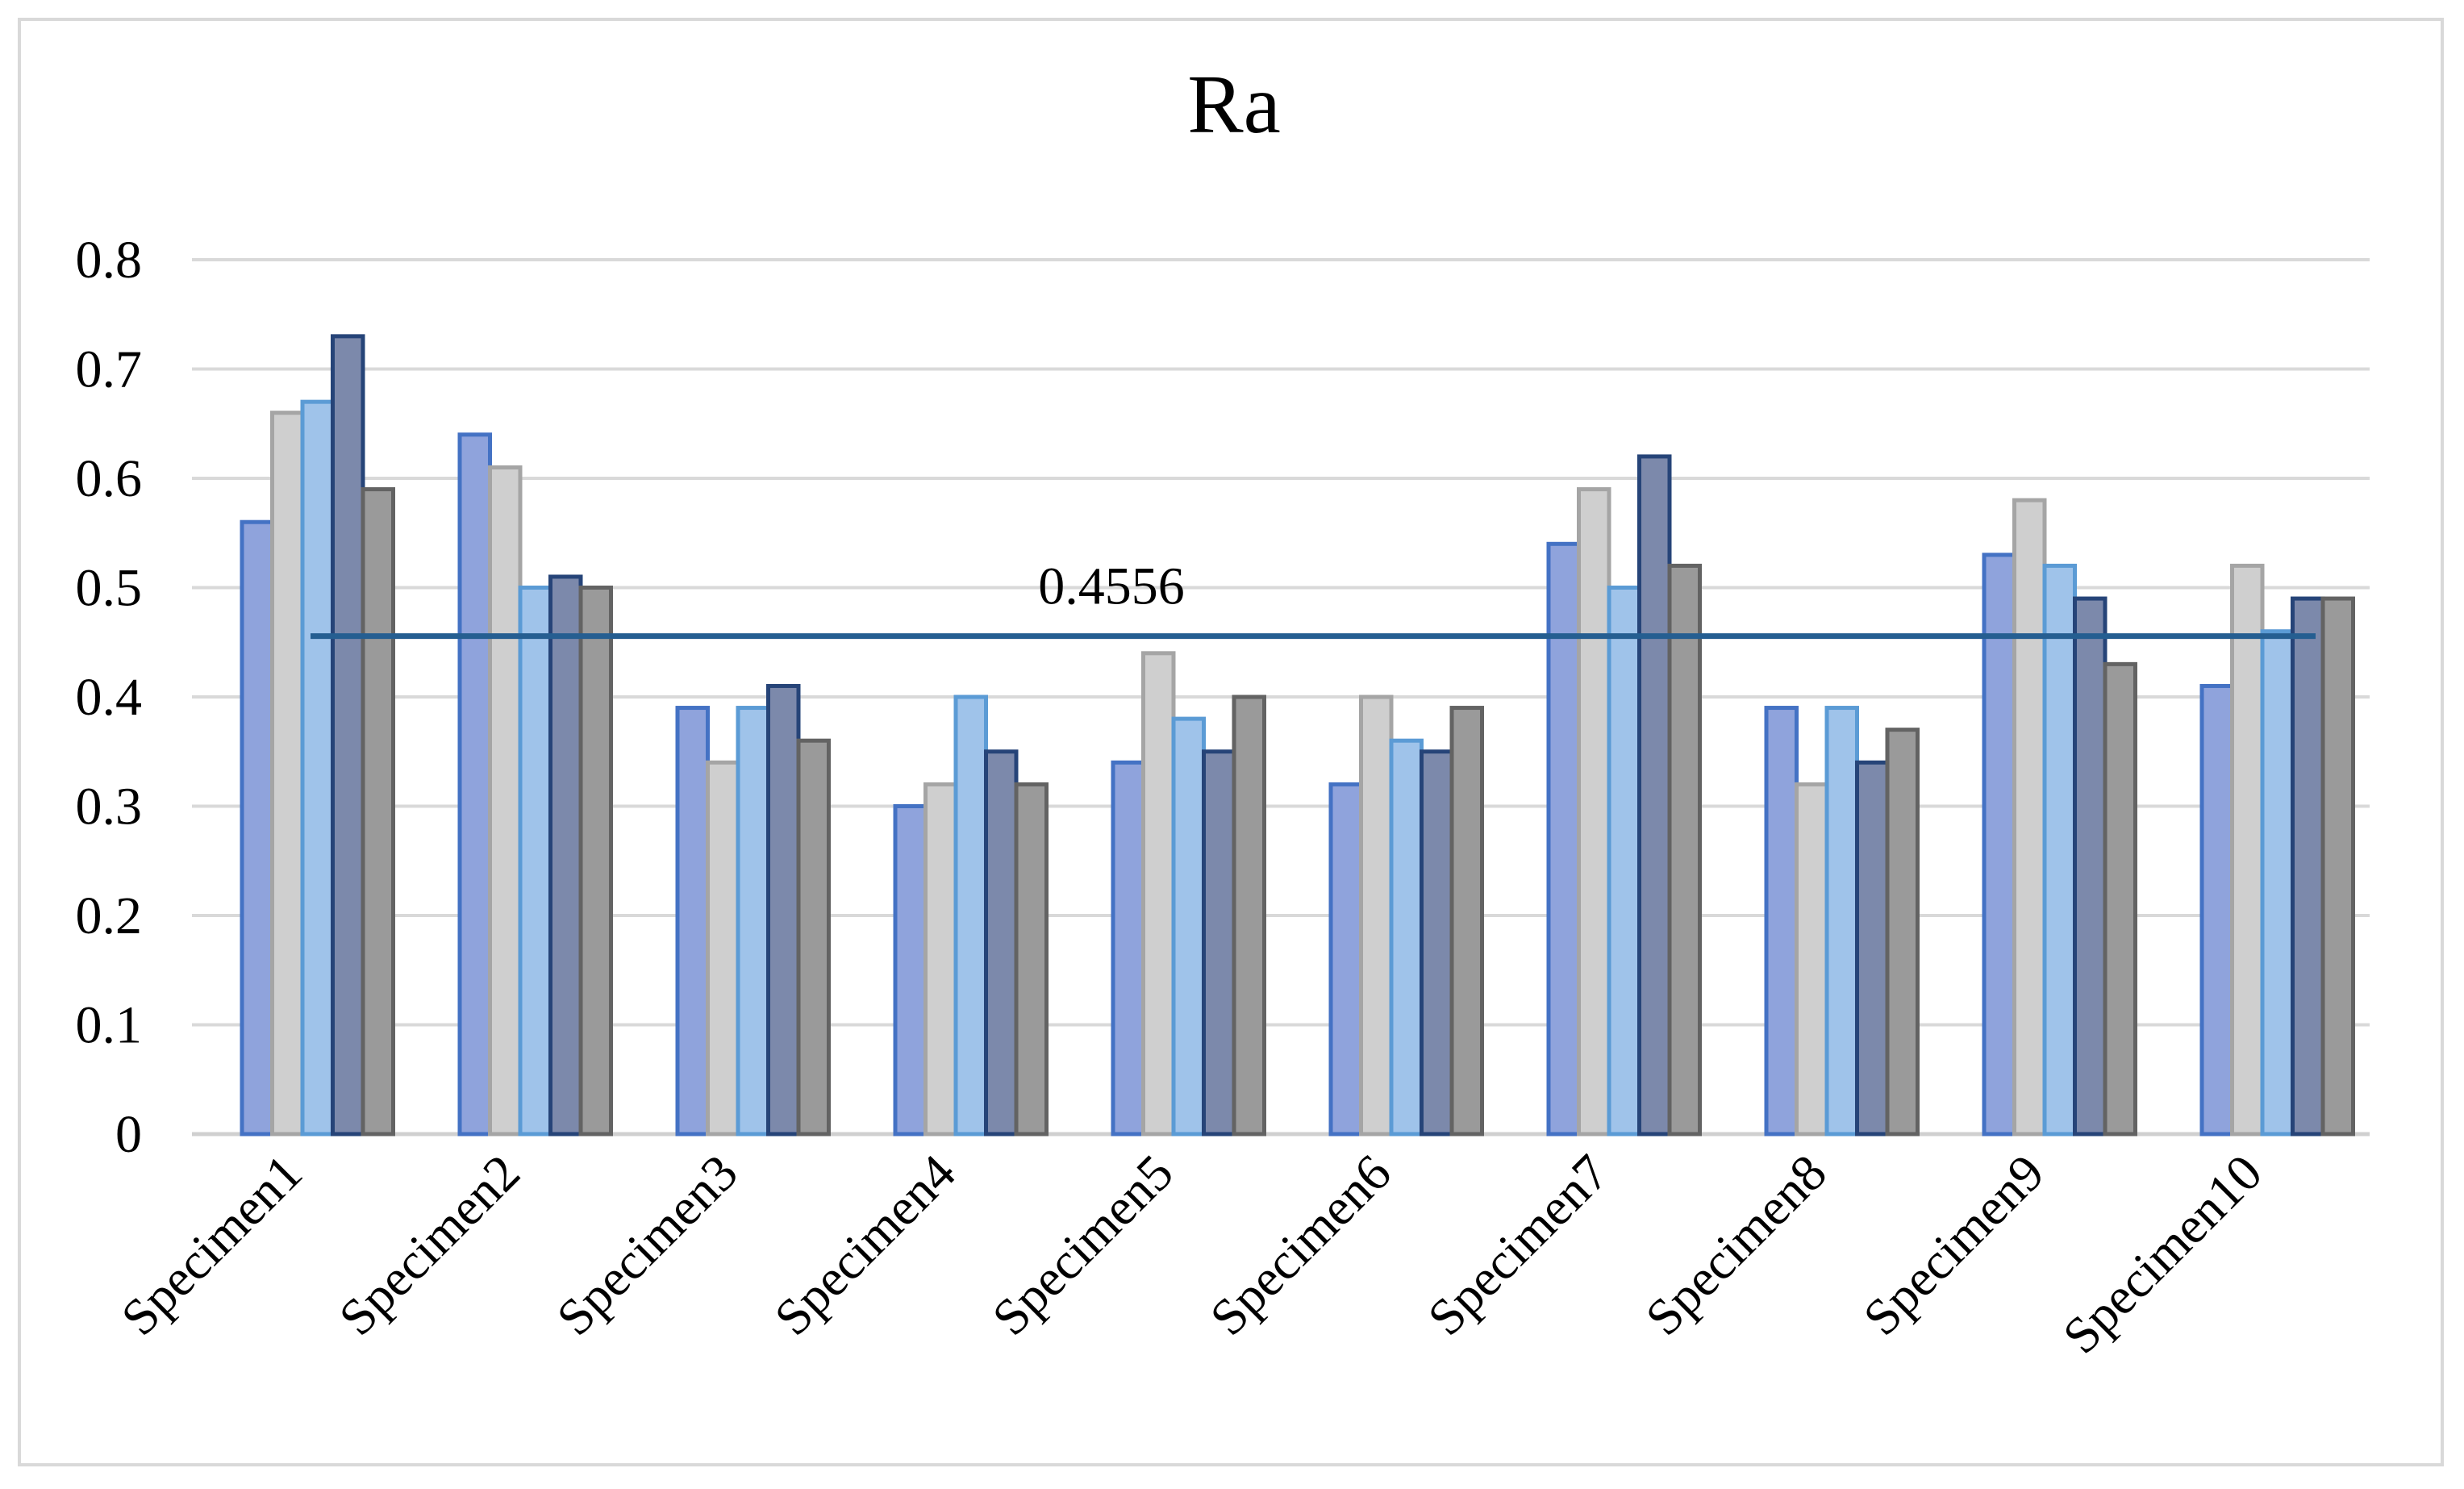 The height and width of the screenshot is (1489, 2464). Describe the element at coordinates (1736, 1245) in the screenshot. I see `x-category-label: Specimen8` at that location.